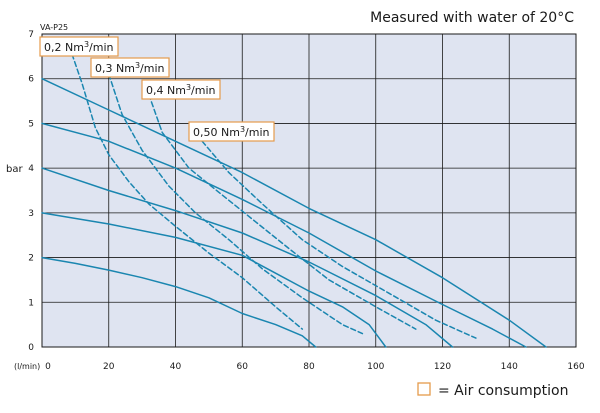  I want to click on air-label-2: 0,4 Nm3/min, so click(181, 89).